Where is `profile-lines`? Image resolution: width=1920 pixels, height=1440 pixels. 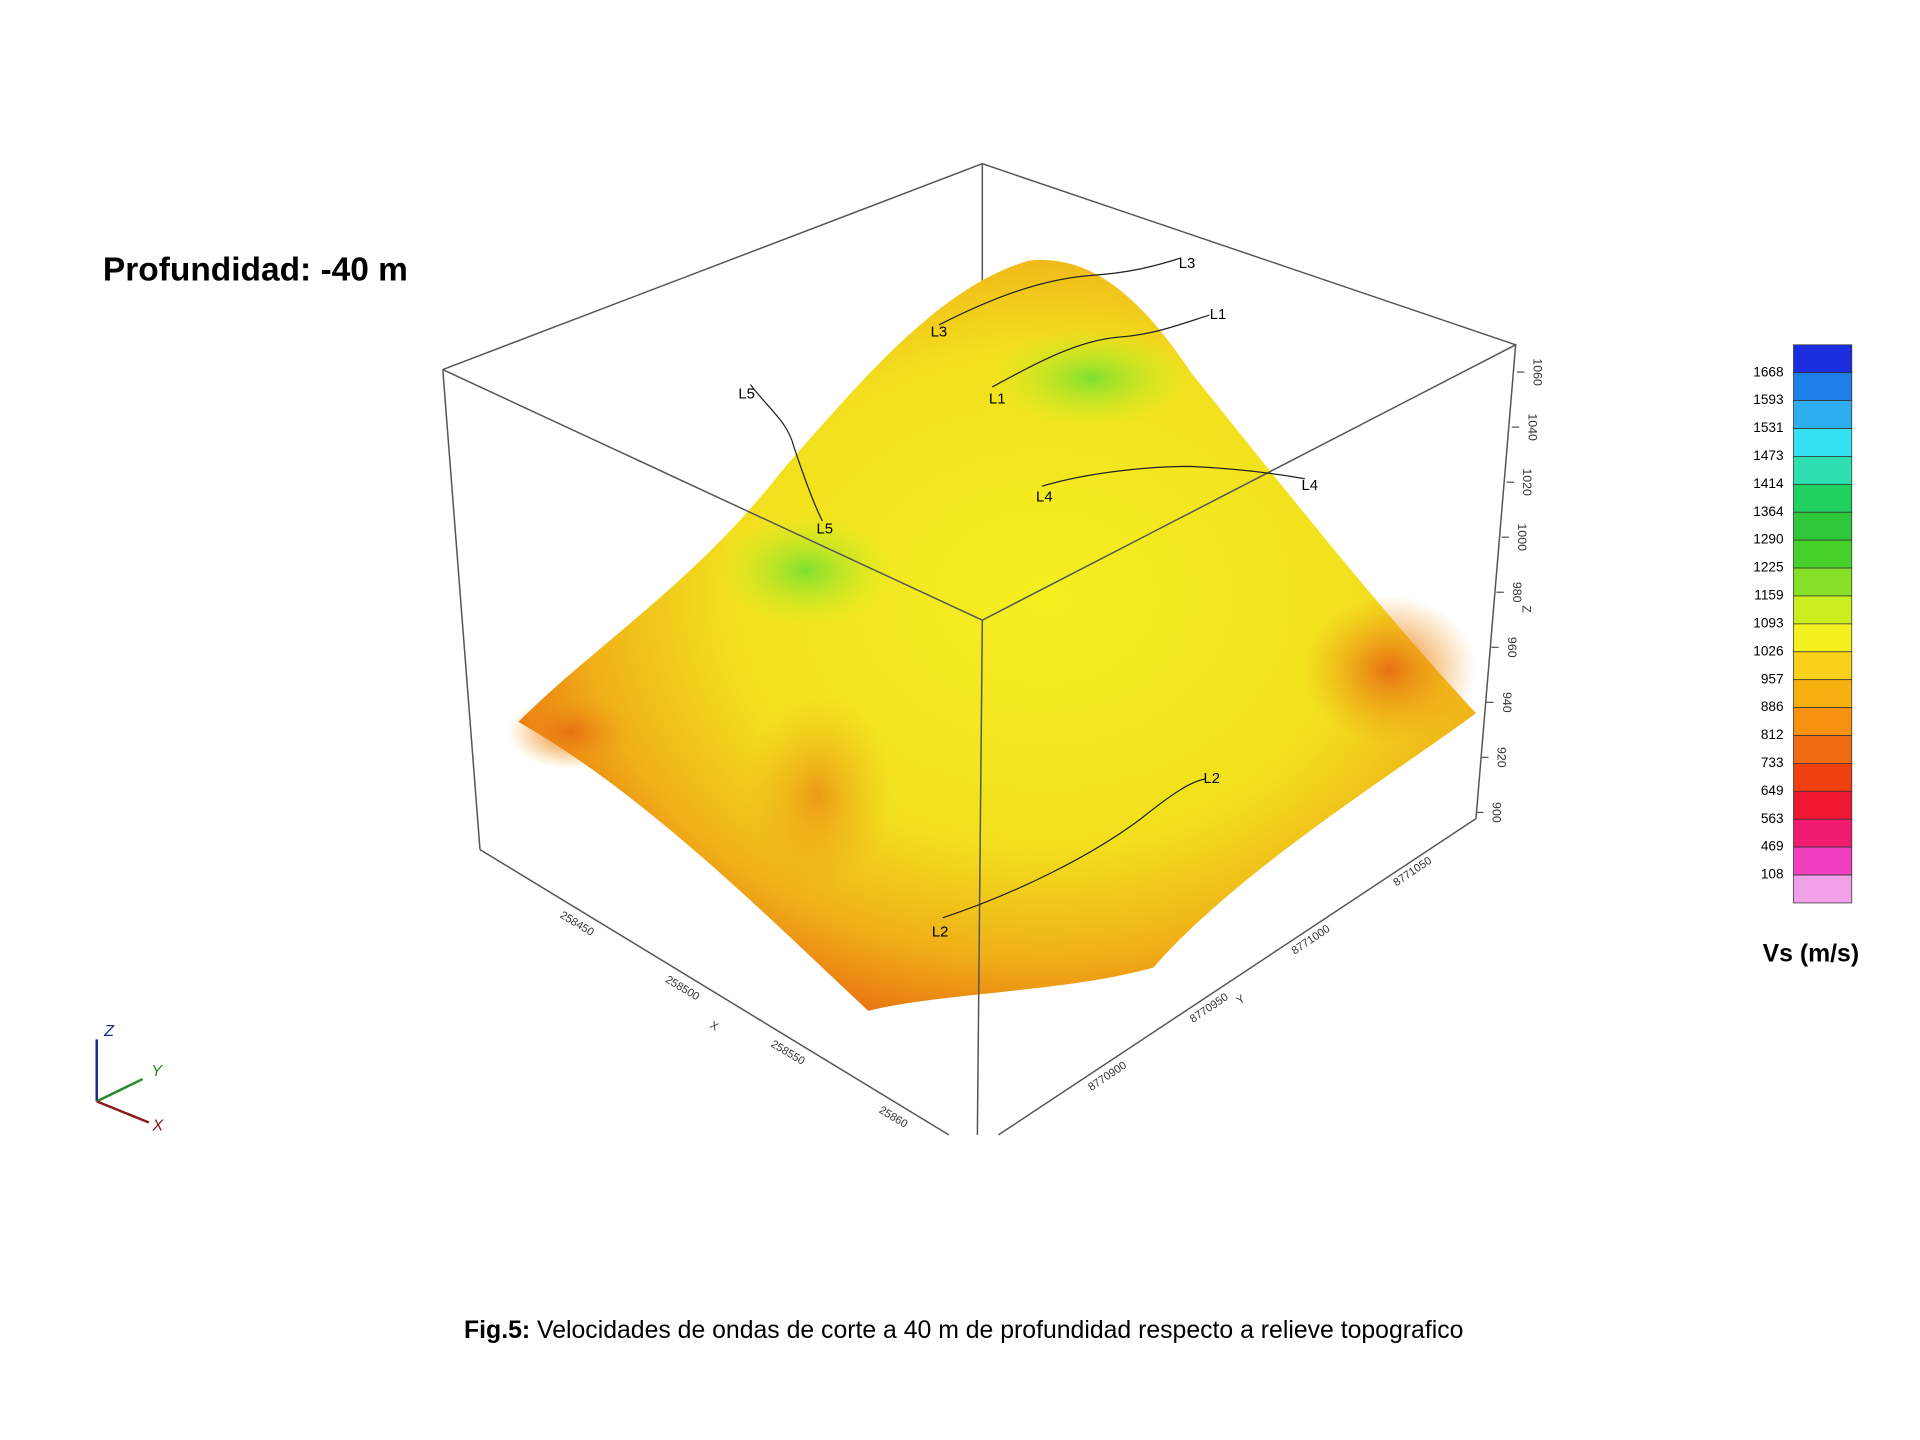 profile-lines is located at coordinates (1027, 588).